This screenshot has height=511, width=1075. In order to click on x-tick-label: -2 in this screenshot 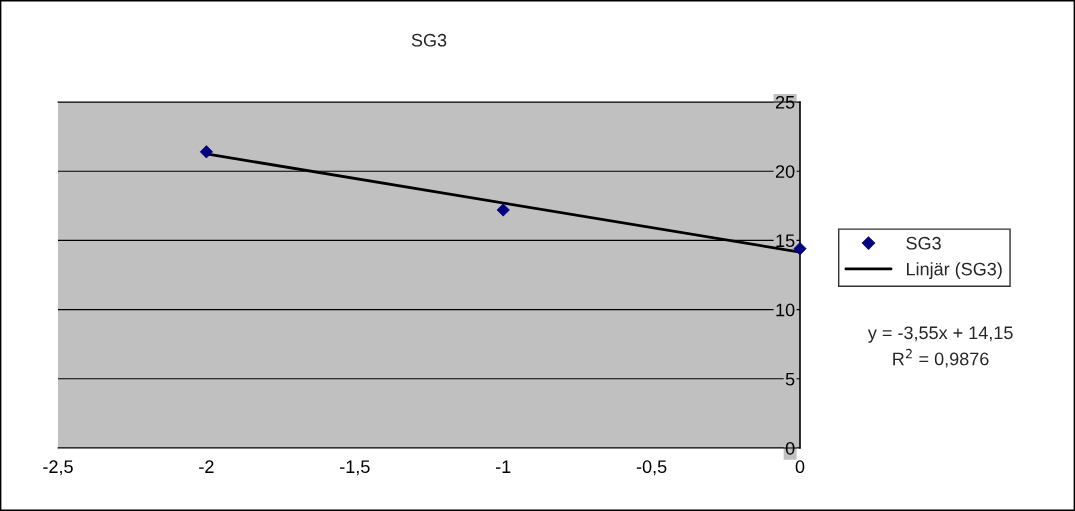, I will do `click(206, 466)`.